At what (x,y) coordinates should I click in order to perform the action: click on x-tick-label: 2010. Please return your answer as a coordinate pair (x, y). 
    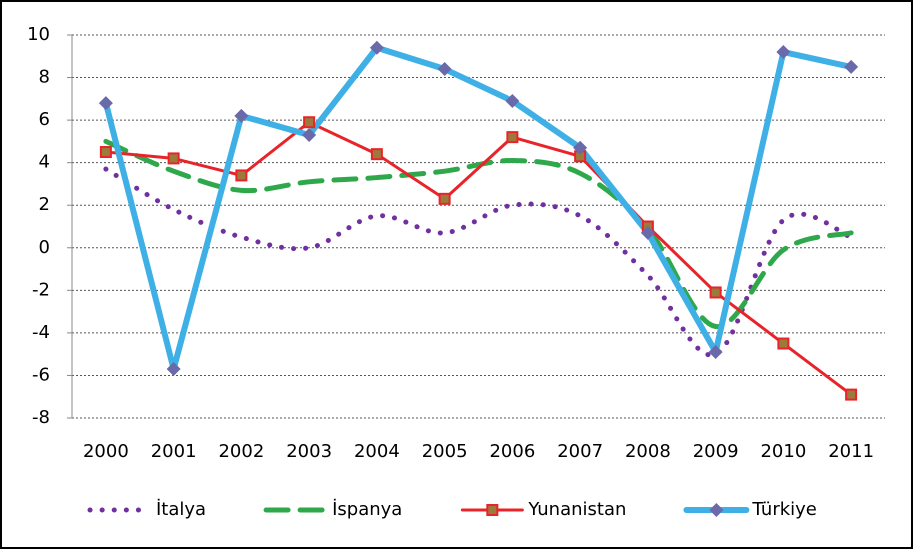
    Looking at the image, I should click on (783, 451).